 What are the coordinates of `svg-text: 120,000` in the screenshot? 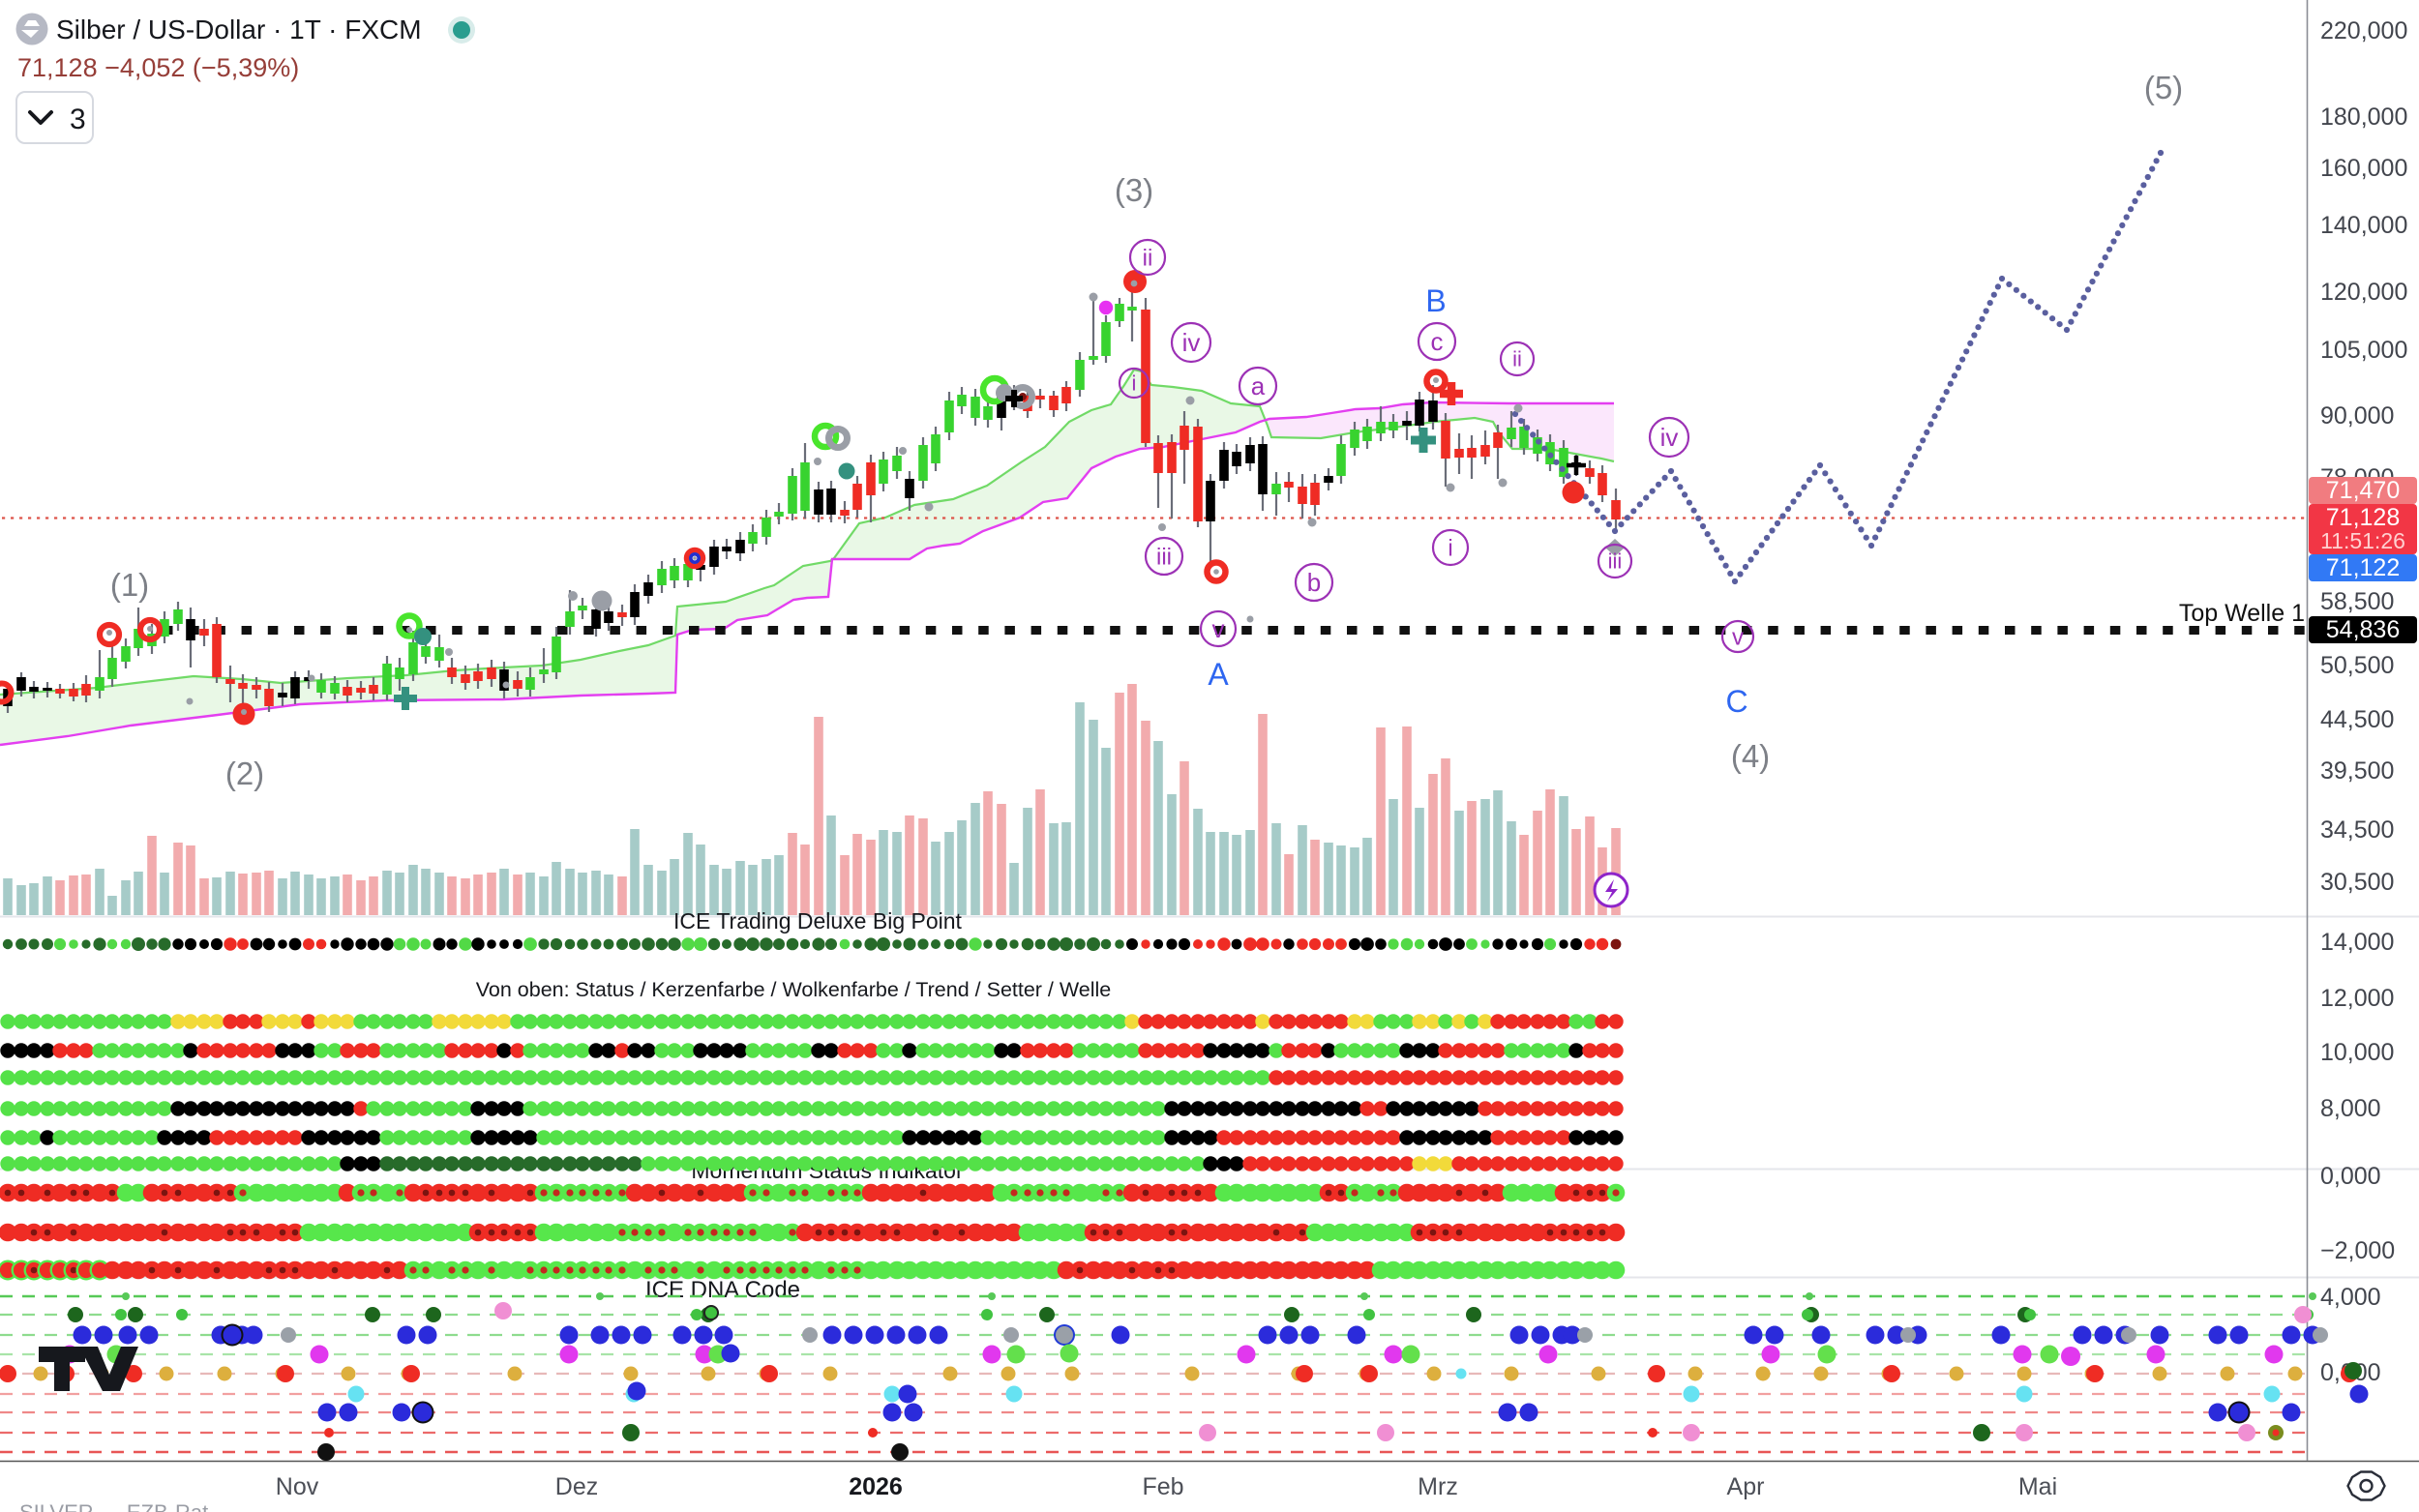 It's located at (2363, 292).